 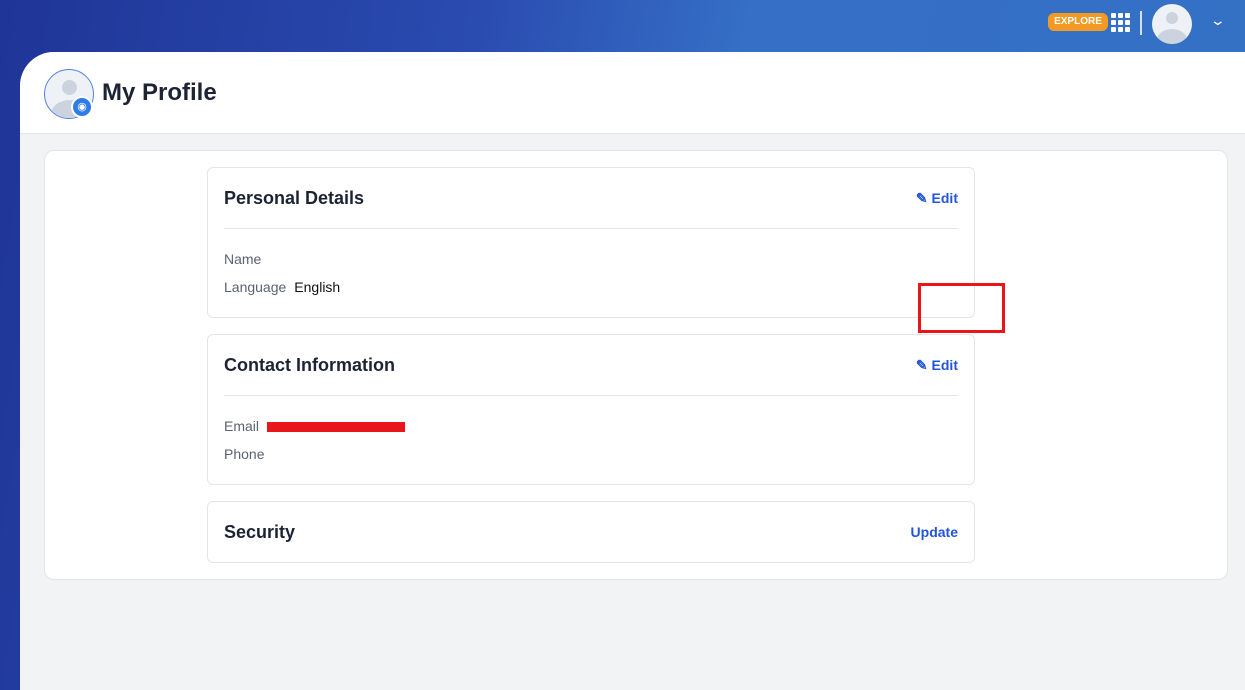 I want to click on explore-button: EXPLORE, so click(x=1078, y=22).